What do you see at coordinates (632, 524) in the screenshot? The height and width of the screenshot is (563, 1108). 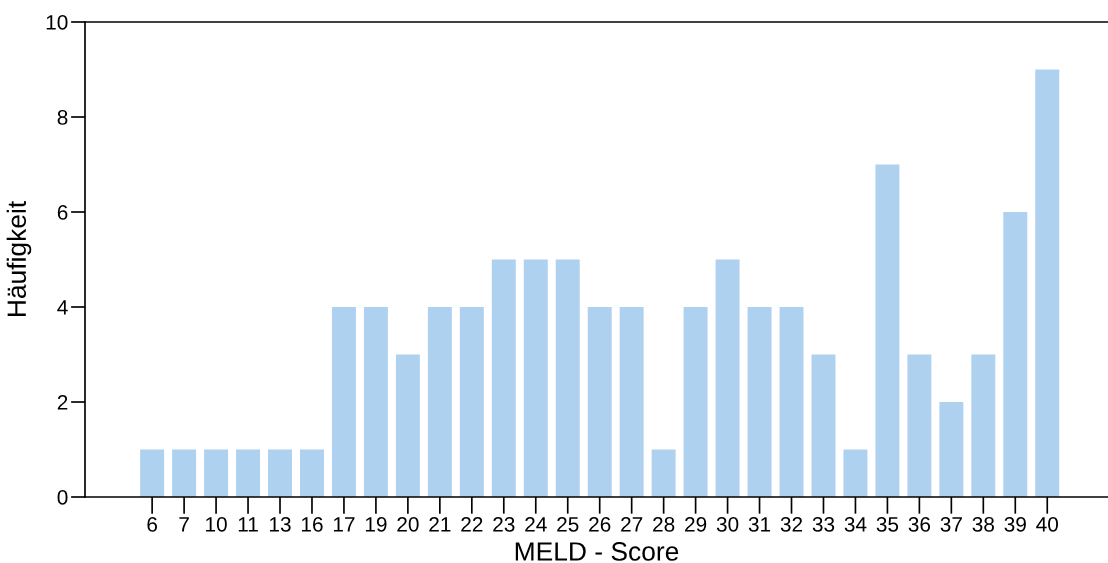 I see `x-tick-label: 27` at bounding box center [632, 524].